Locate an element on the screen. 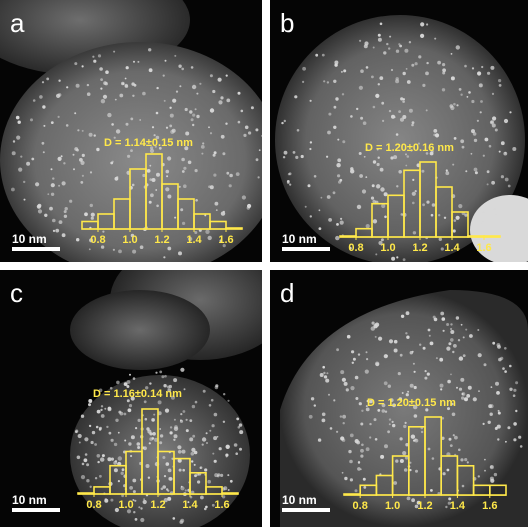  x-tick-label: 0.8 is located at coordinates (360, 506).